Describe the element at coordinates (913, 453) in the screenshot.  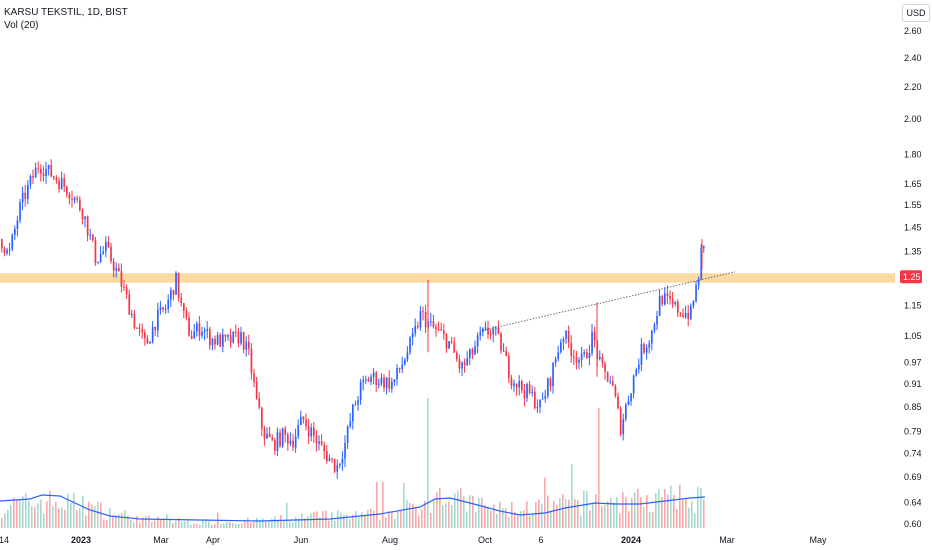
I see `y-tick-label: 0.74` at that location.